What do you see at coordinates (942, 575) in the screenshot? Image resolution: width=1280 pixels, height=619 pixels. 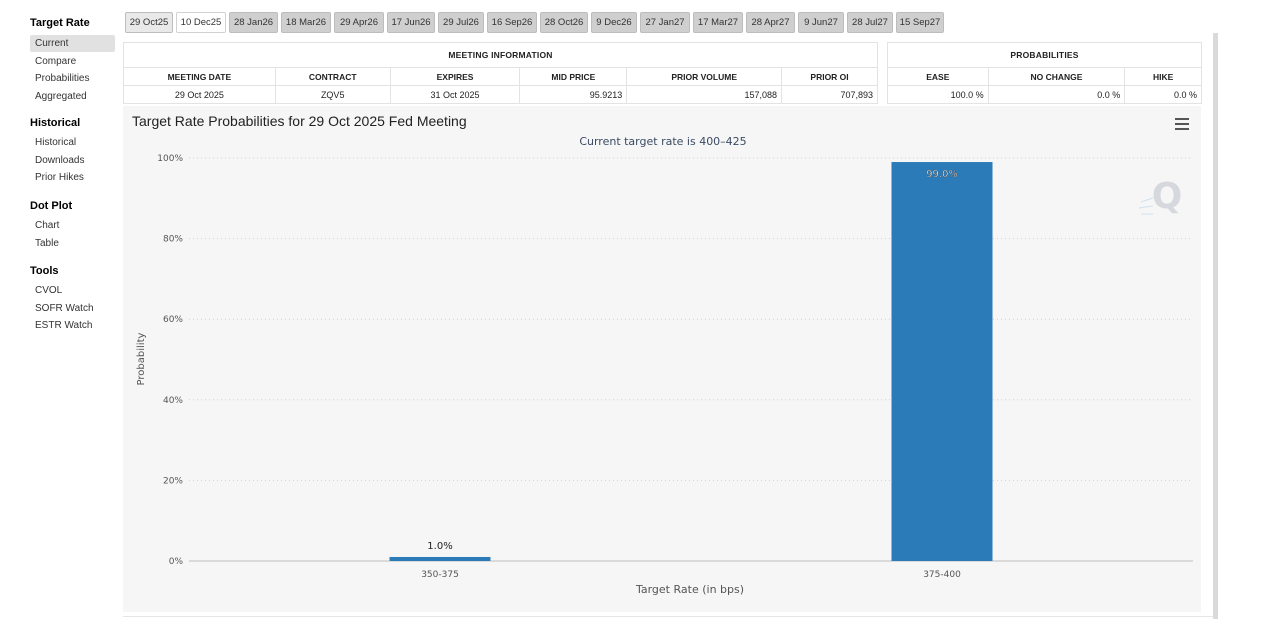 I see `x-tick-label: 375-400` at bounding box center [942, 575].